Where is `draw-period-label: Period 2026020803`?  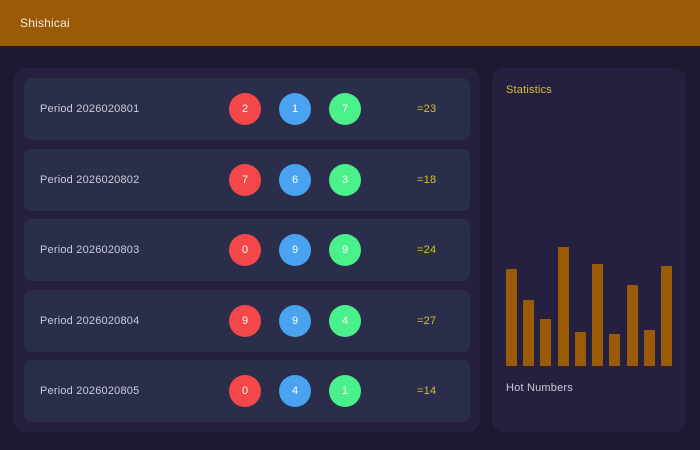
draw-period-label: Period 2026020803 is located at coordinates (90, 250).